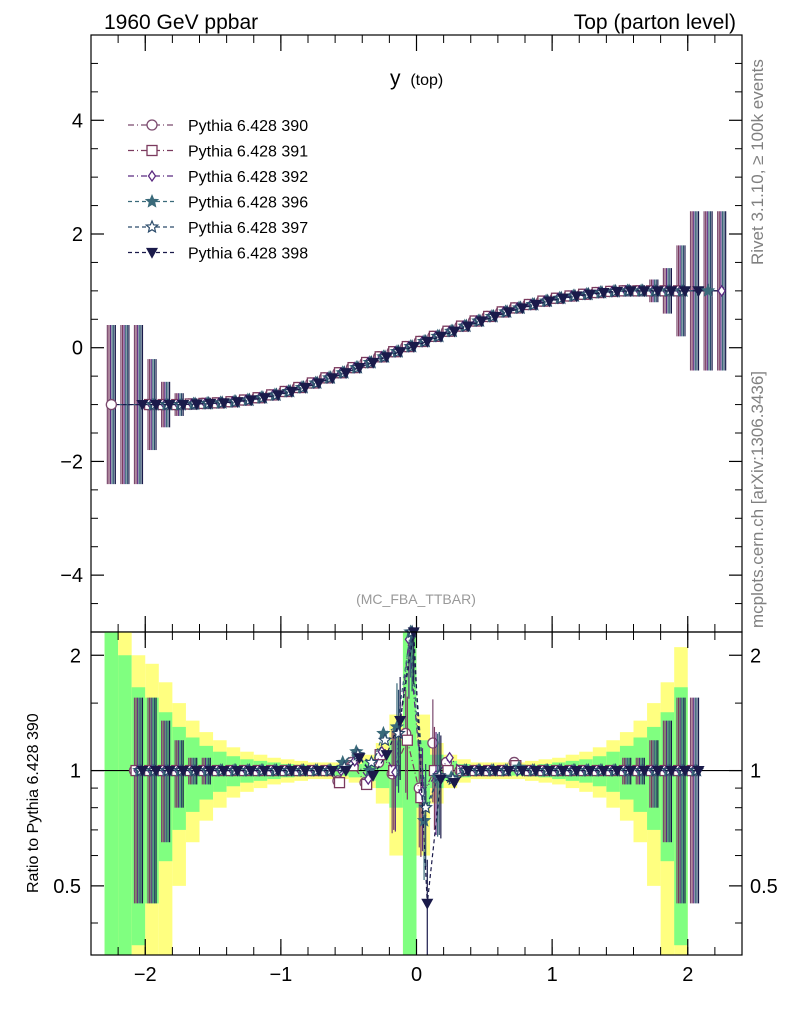 The width and height of the screenshot is (786, 1024). I want to click on main-ytick-label: 4, so click(77, 121).